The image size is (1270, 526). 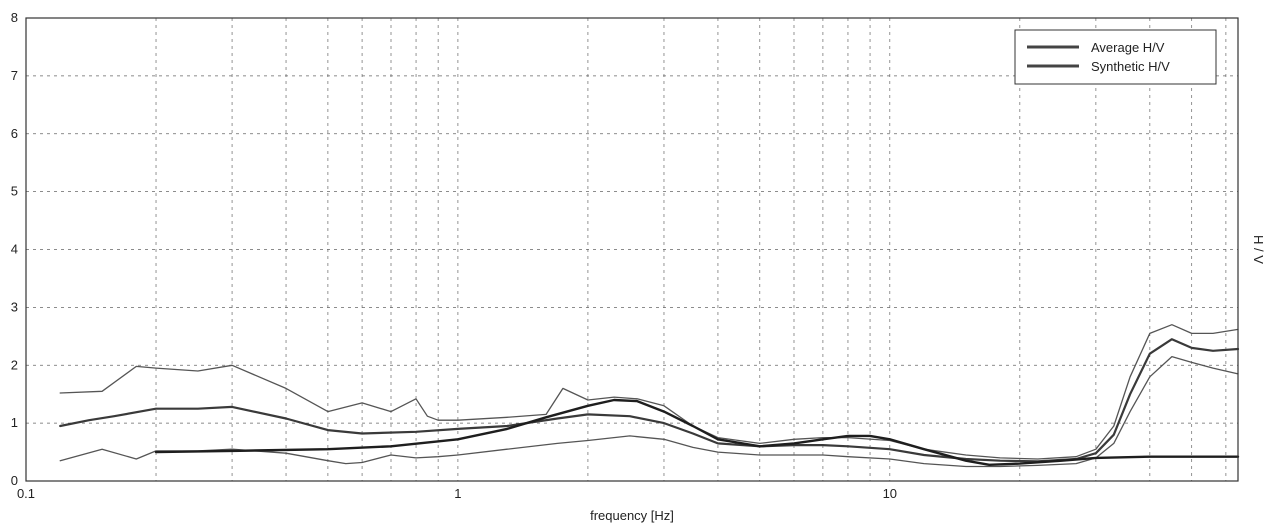 I want to click on legend-label-average: Average H/V, so click(x=1128, y=47).